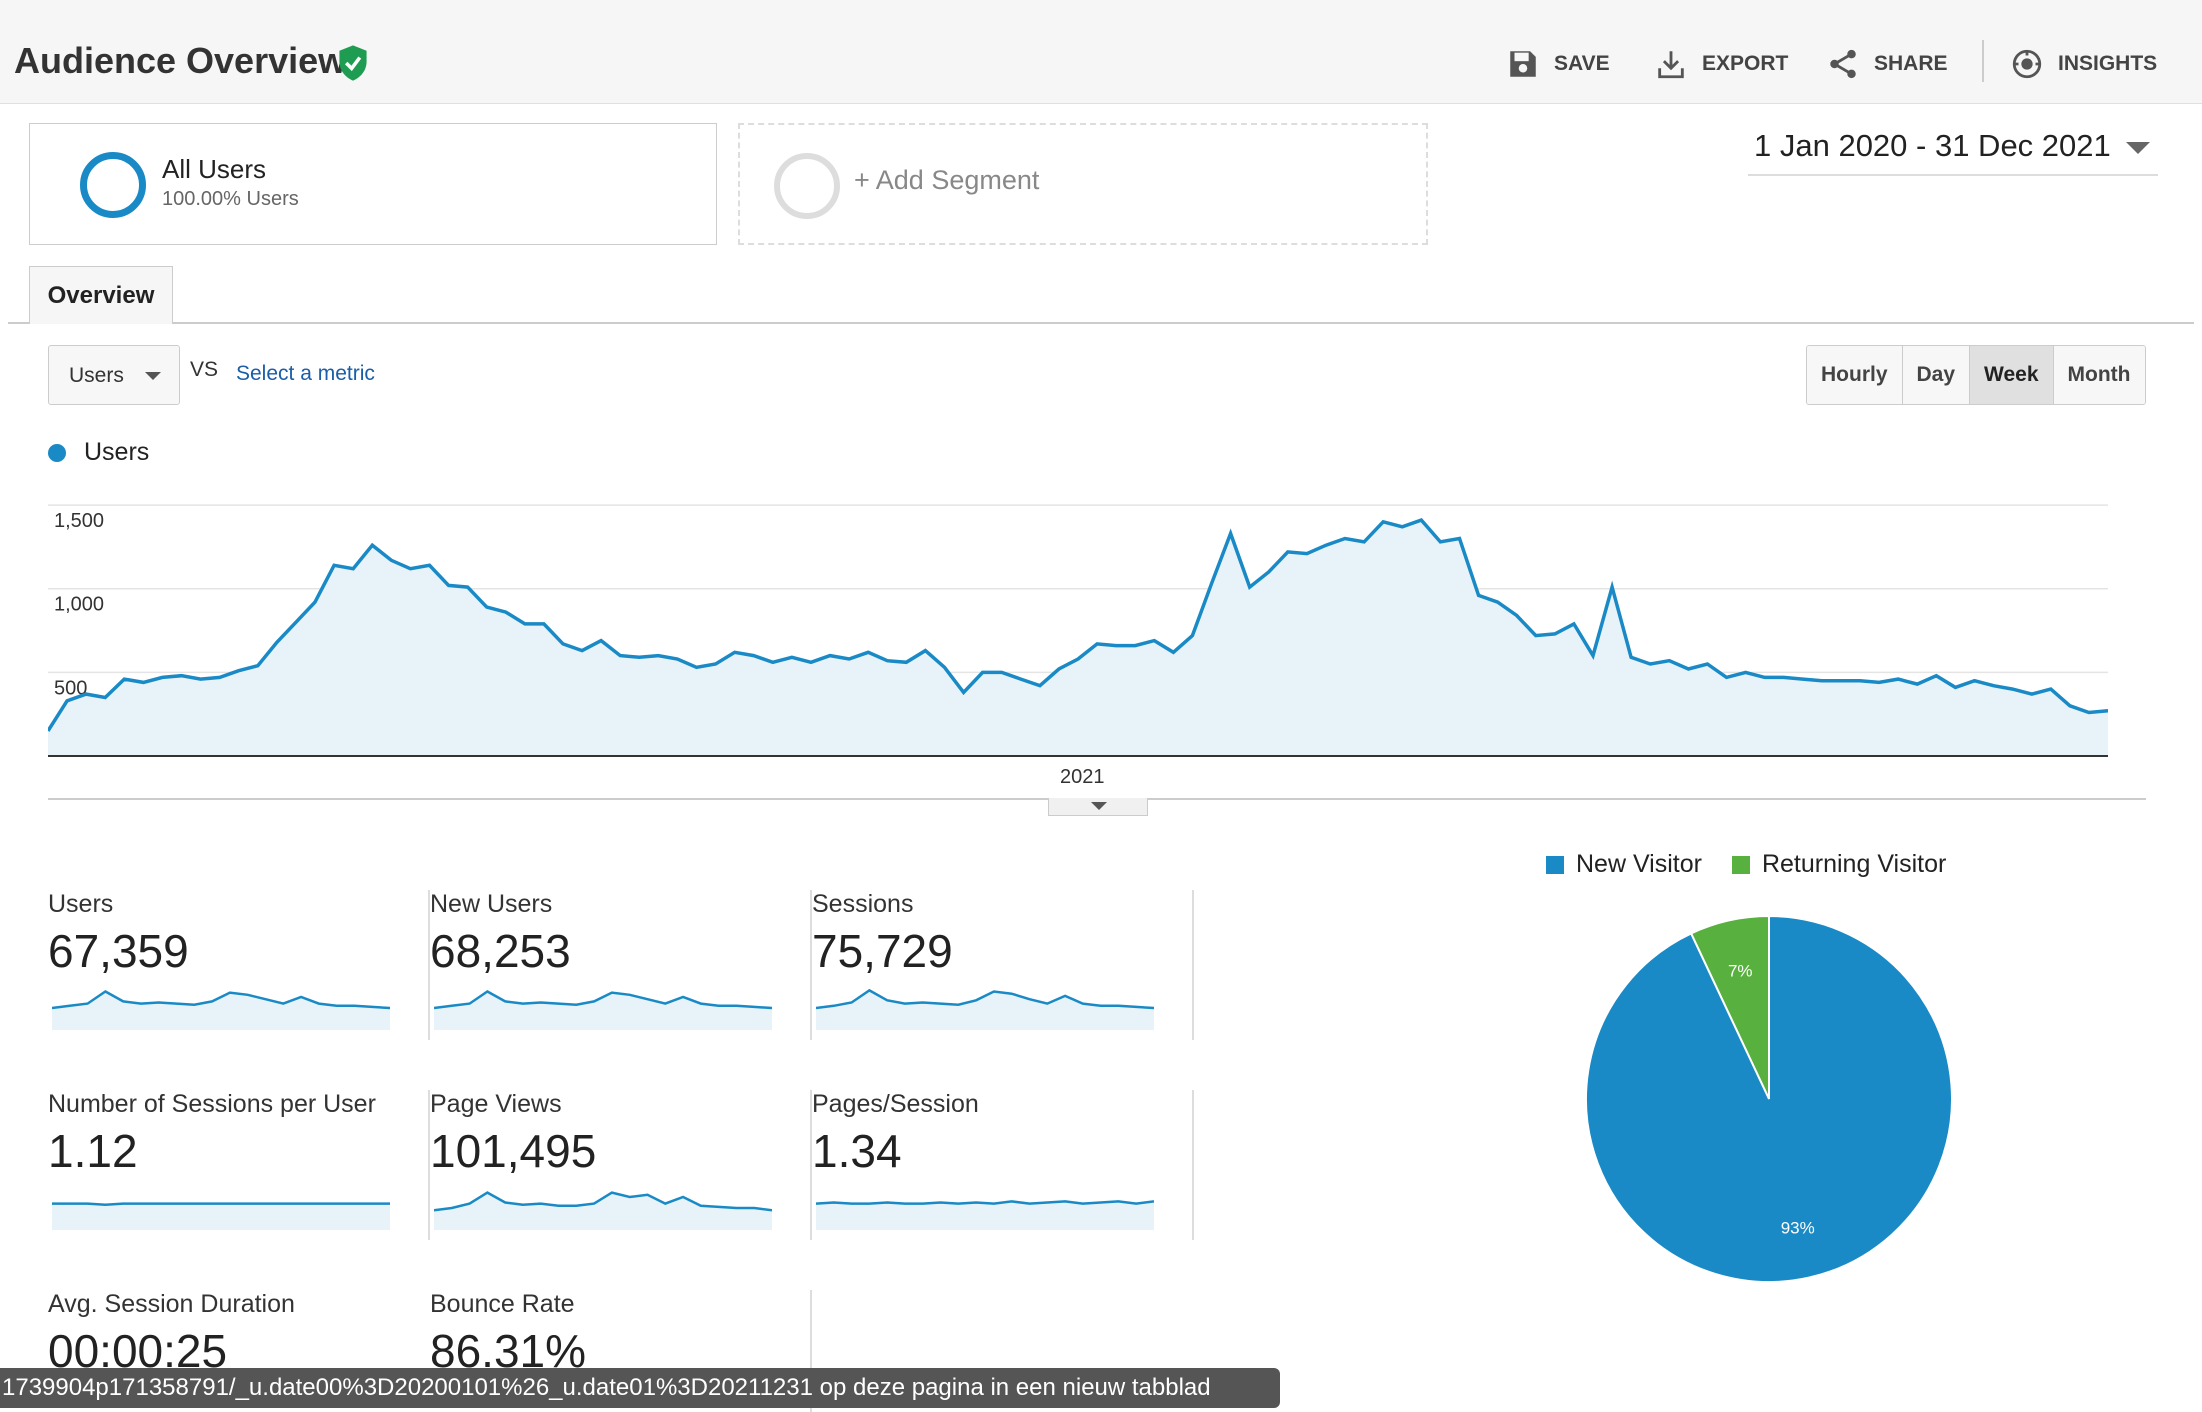  Describe the element at coordinates (101, 295) in the screenshot. I see `tab-overview: Overview` at that location.